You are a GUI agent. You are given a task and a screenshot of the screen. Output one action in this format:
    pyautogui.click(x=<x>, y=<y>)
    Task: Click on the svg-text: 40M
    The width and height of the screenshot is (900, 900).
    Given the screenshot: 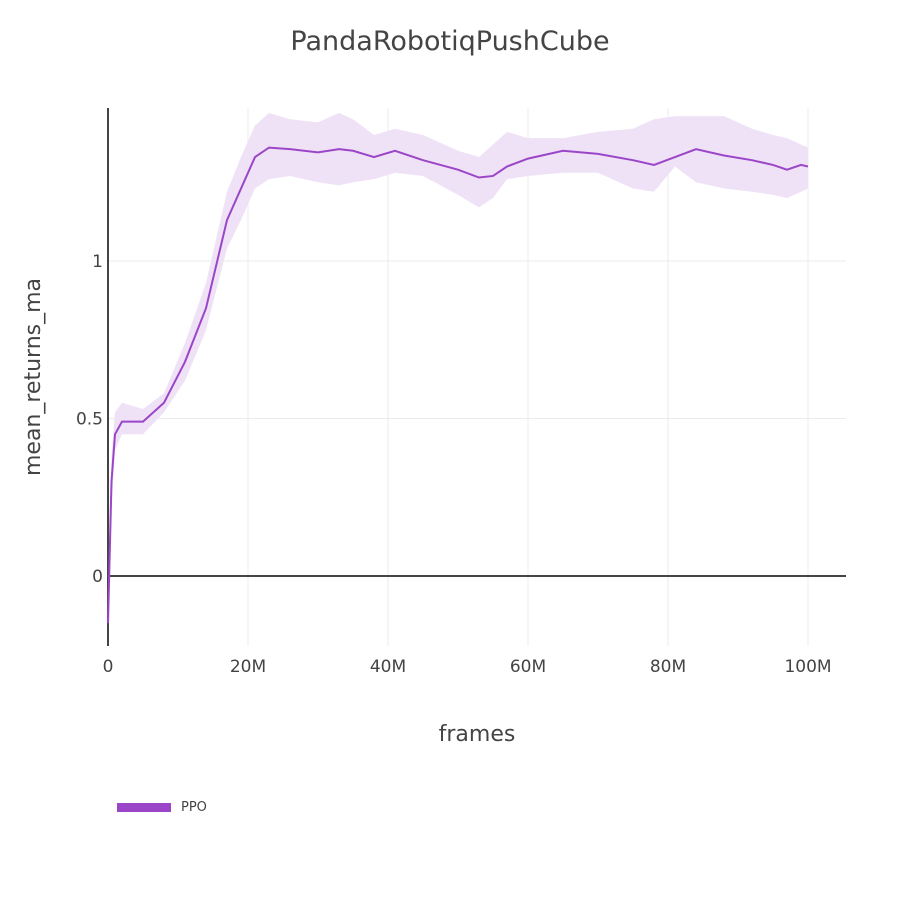 What is the action you would take?
    pyautogui.click(x=388, y=667)
    